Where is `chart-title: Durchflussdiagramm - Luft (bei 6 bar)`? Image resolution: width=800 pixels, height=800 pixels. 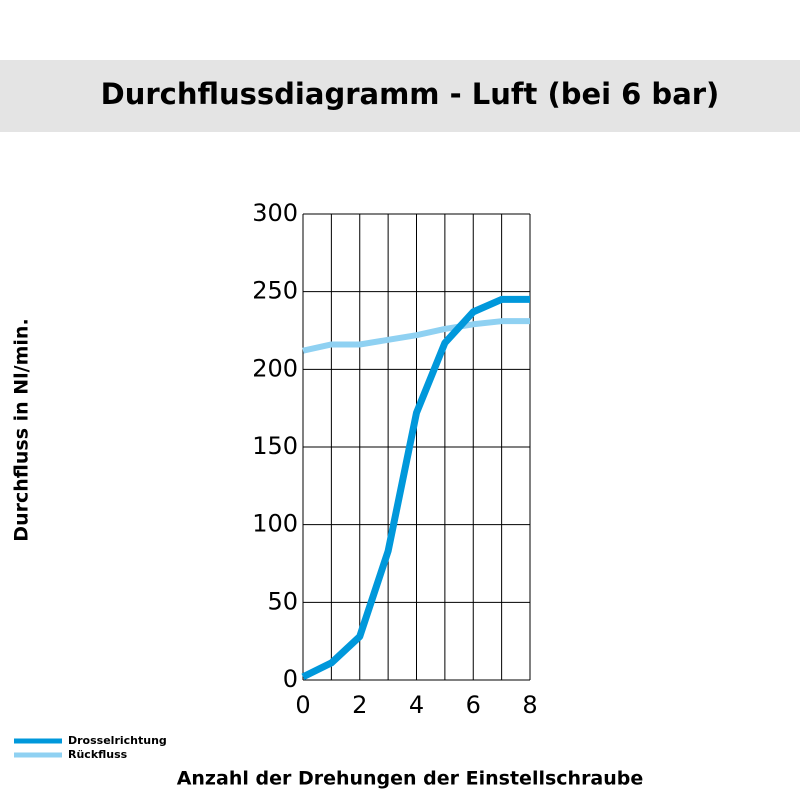
chart-title: Durchflussdiagramm - Luft (bei 6 bar) is located at coordinates (410, 94).